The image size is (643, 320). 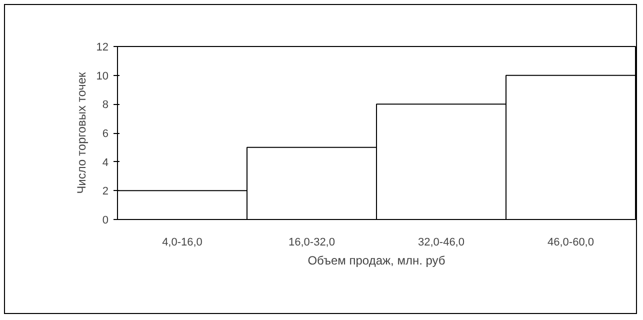 What do you see at coordinates (377, 261) in the screenshot?
I see `x-axis-title: Объем продаж, млн. руб` at bounding box center [377, 261].